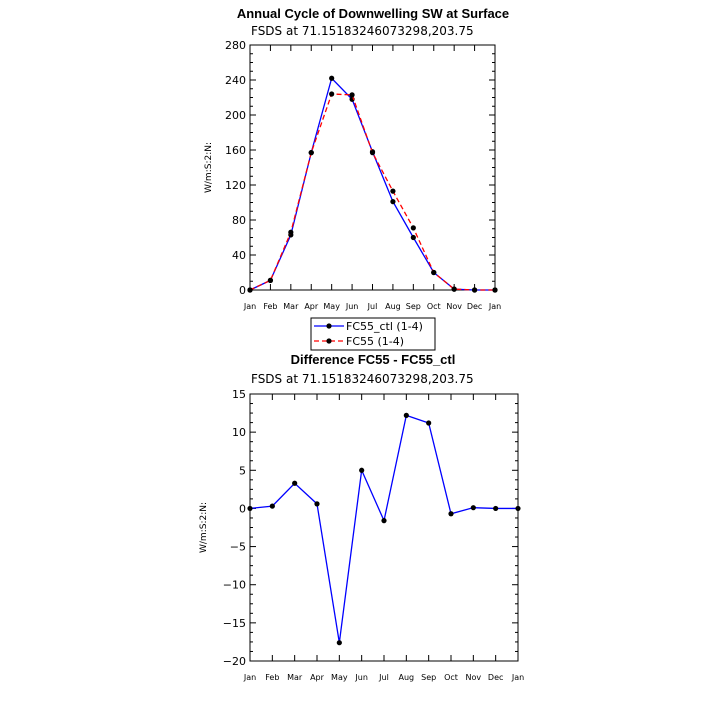  What do you see at coordinates (234, 585) in the screenshot?
I see `y-tick-label: −10` at bounding box center [234, 585].